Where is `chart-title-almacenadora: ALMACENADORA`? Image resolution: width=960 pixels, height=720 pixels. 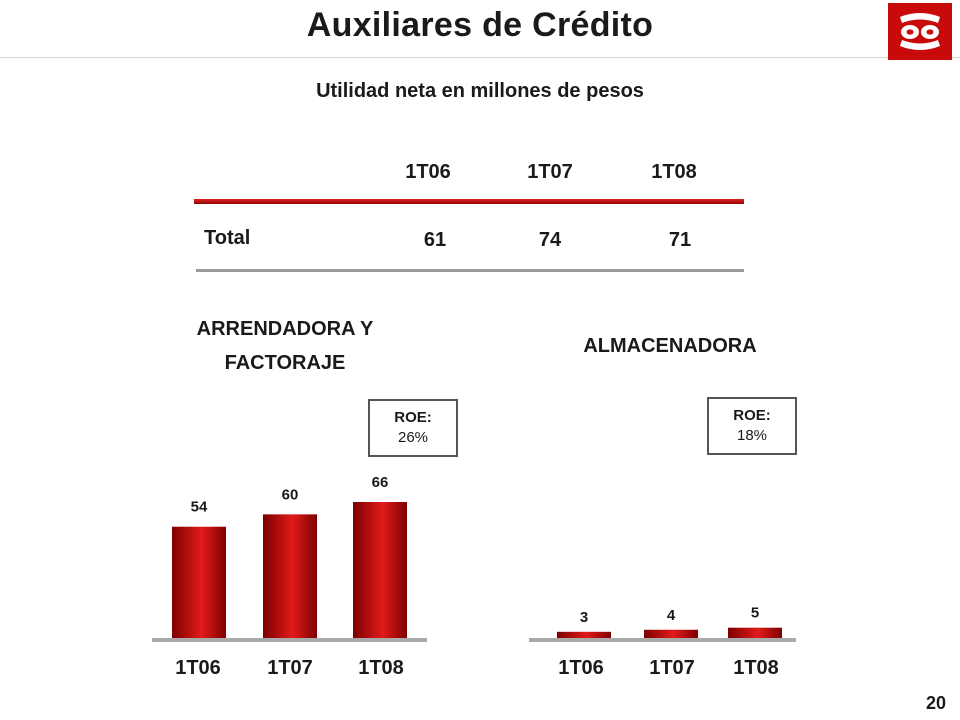
chart-title-almacenadora: ALMACENADORA is located at coordinates (670, 346).